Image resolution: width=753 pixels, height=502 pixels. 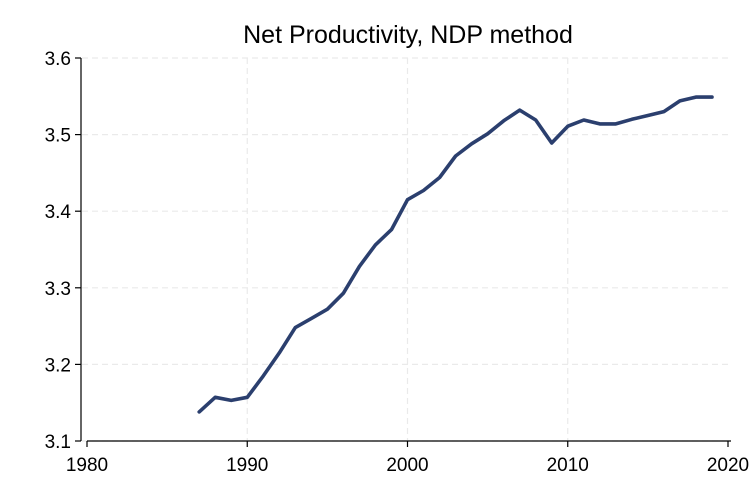 What do you see at coordinates (87, 465) in the screenshot?
I see `x-tick-label: 1980` at bounding box center [87, 465].